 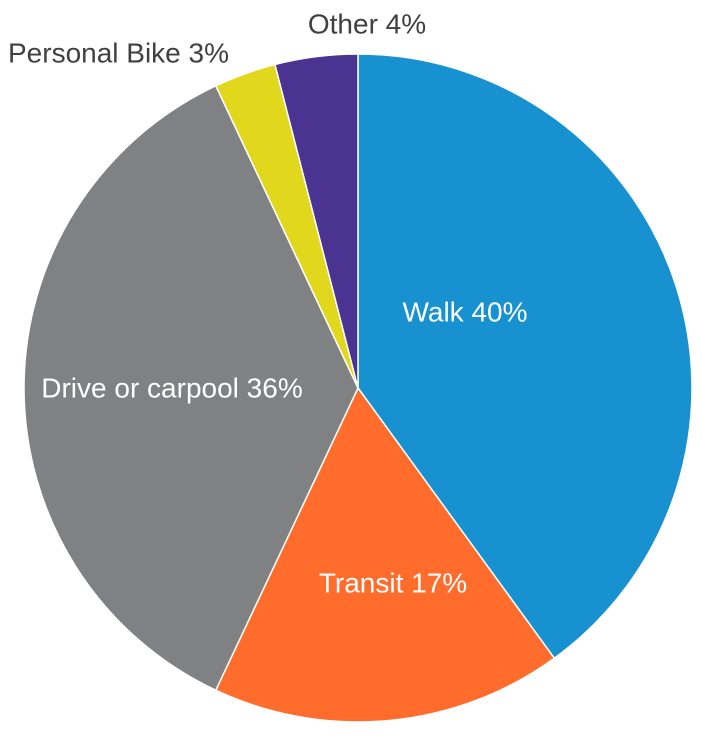 I want to click on pie-label-other: Other 4%, so click(x=367, y=23).